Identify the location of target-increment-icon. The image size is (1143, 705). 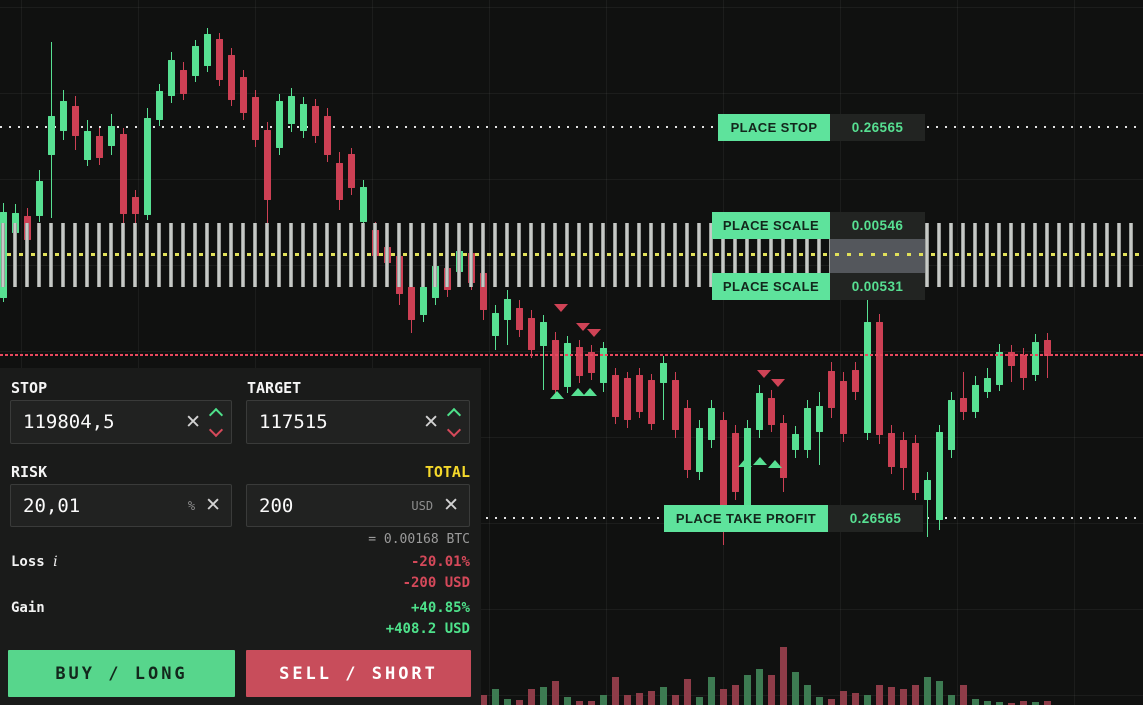
(454, 414).